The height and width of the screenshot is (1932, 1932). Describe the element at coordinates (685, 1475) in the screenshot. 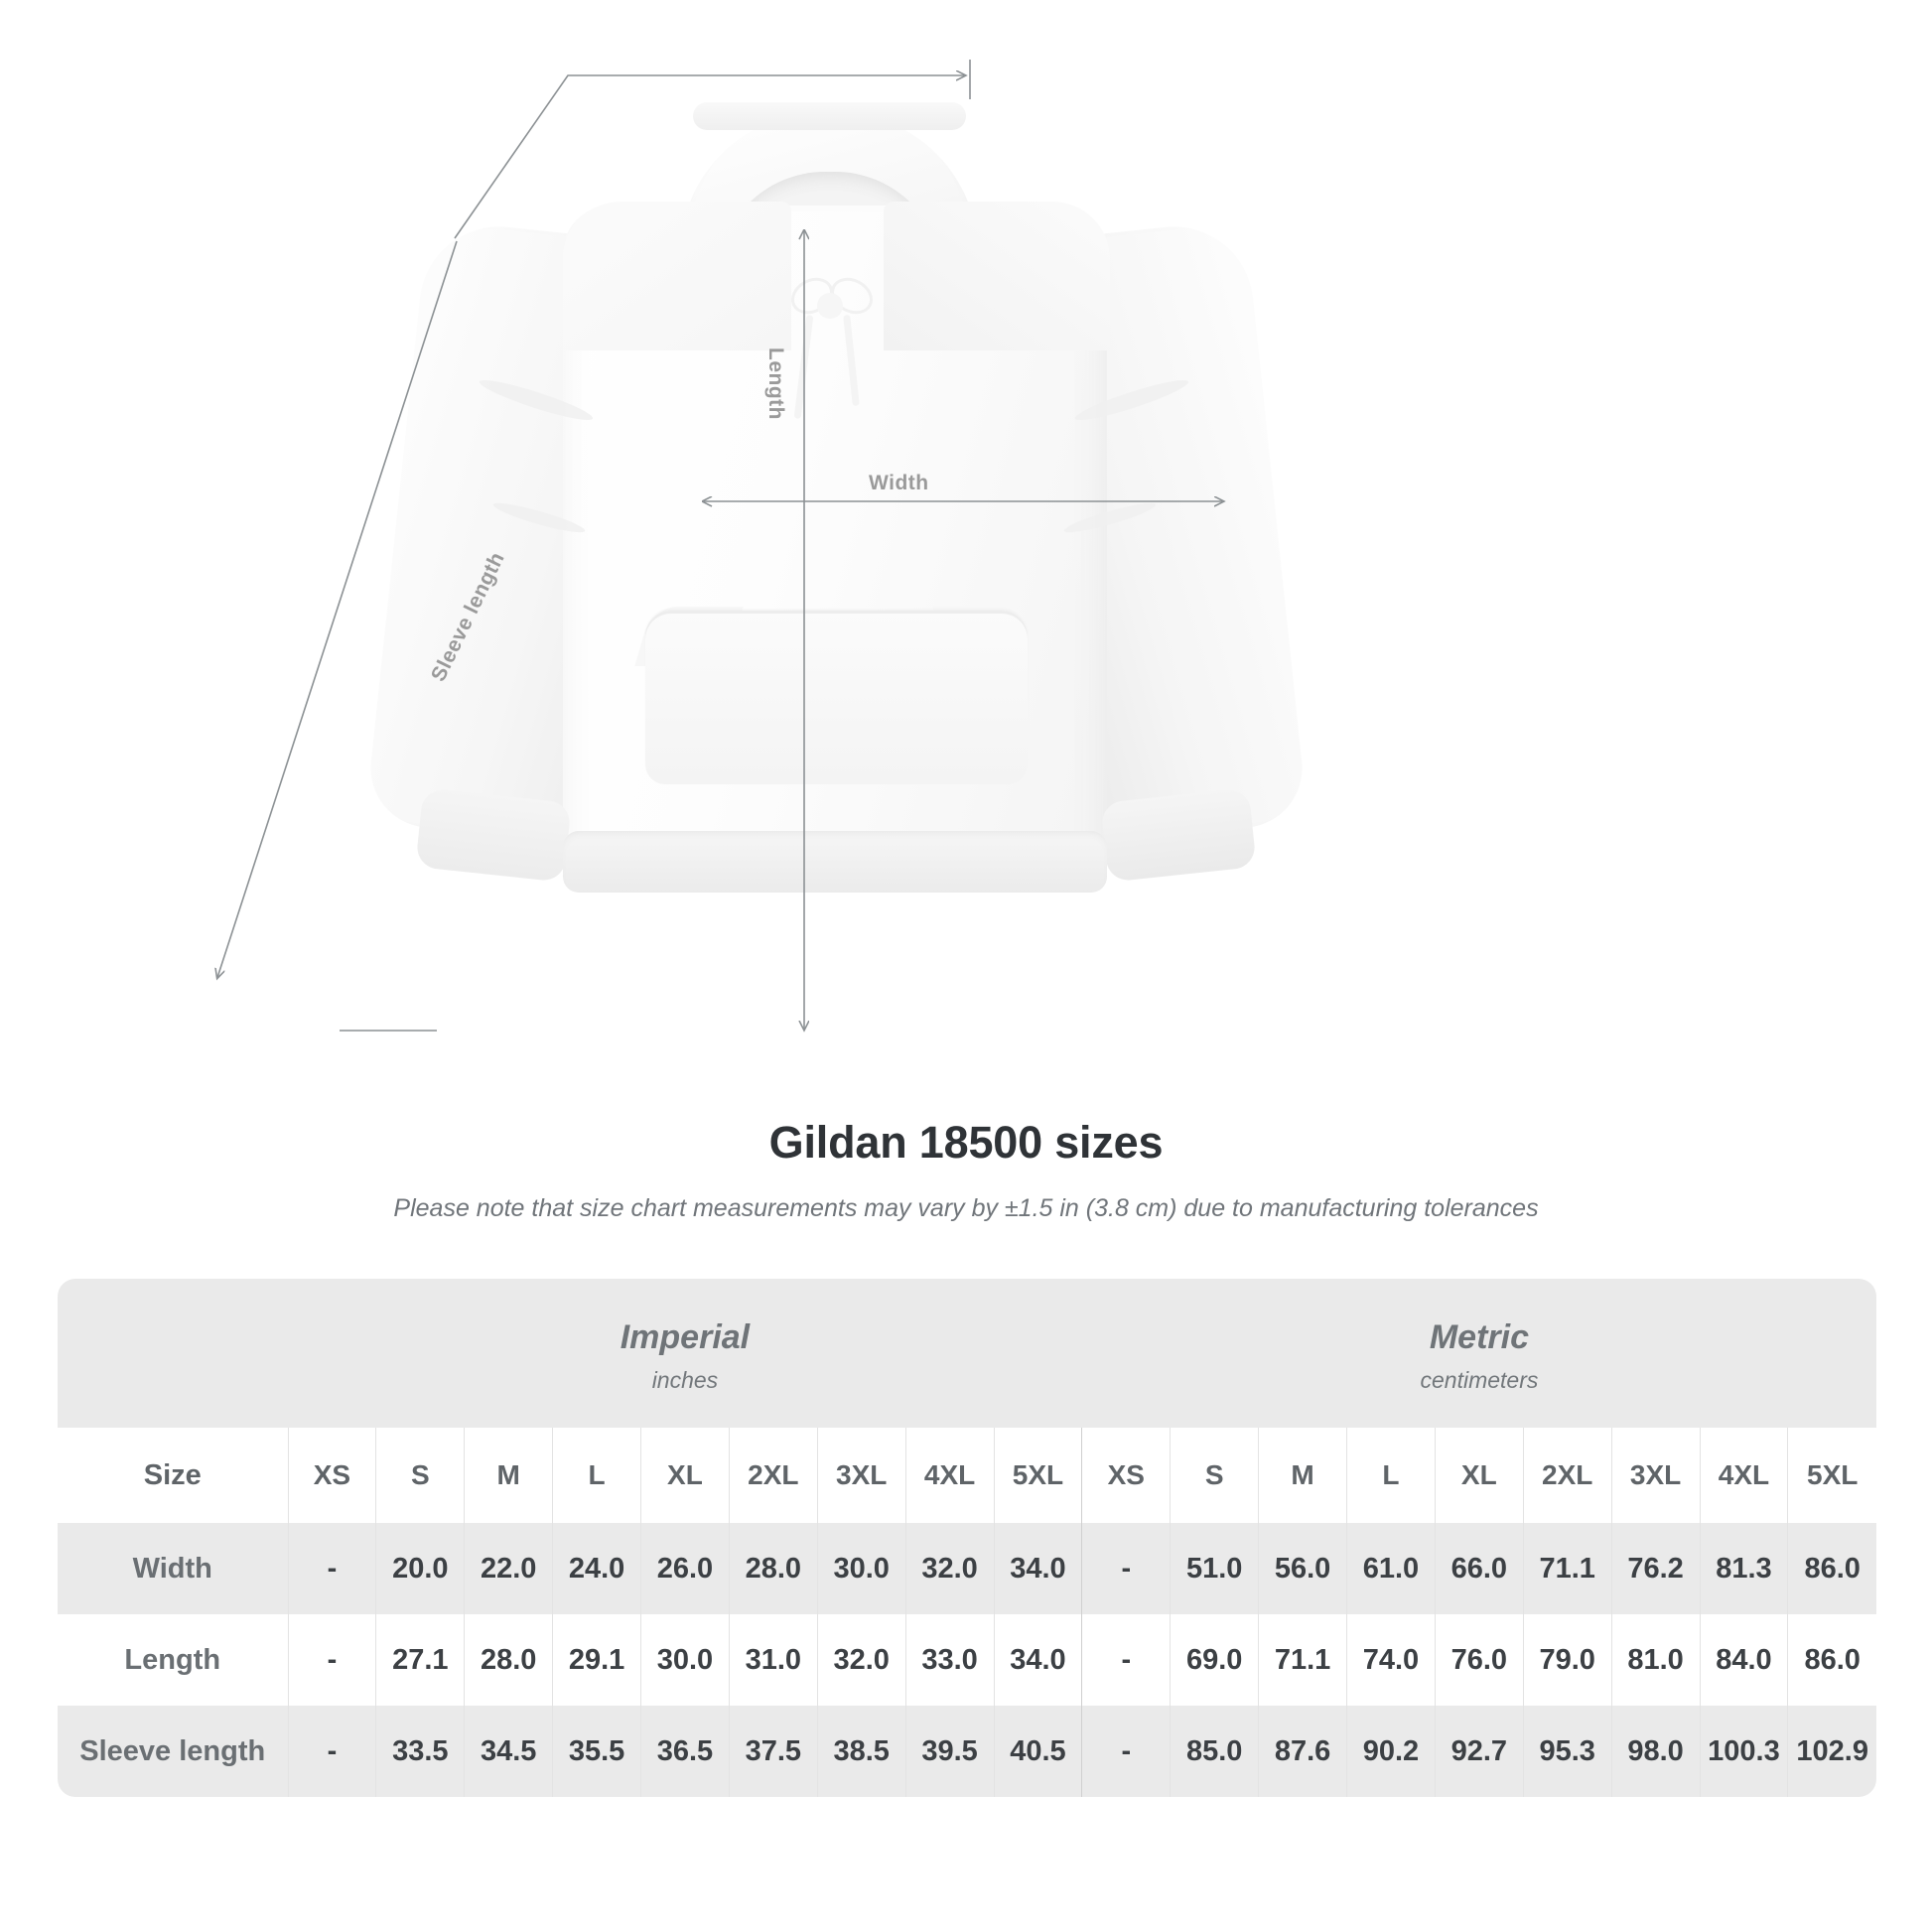

I see `size-header-imperial-xl: XL` at that location.